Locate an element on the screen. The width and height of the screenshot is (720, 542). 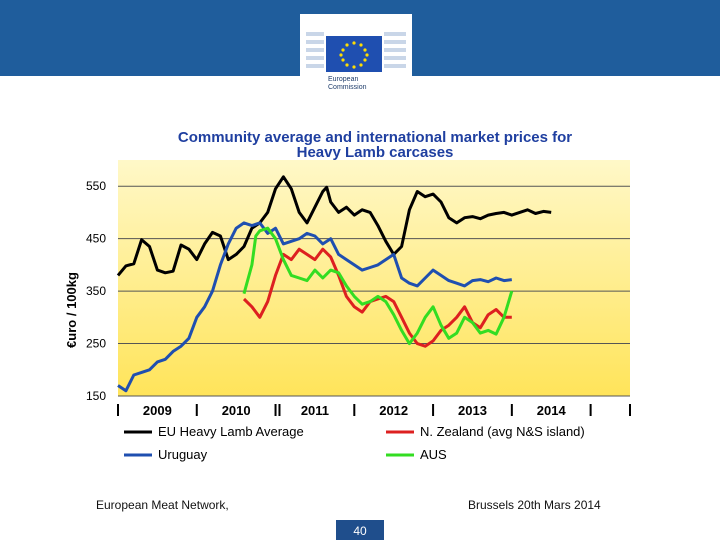
y-tick-label: 450 is located at coordinates (96, 239).